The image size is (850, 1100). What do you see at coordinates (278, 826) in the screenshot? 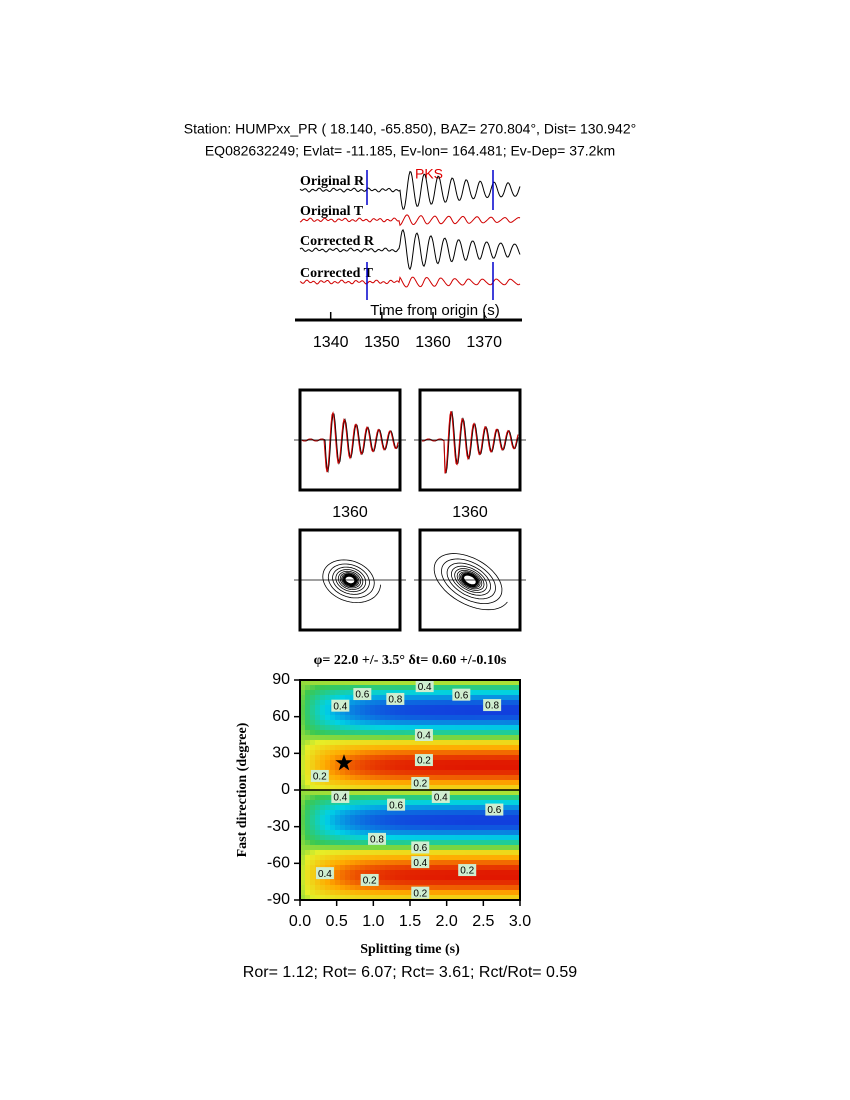
I see `y-tick-label: -30` at bounding box center [278, 826].